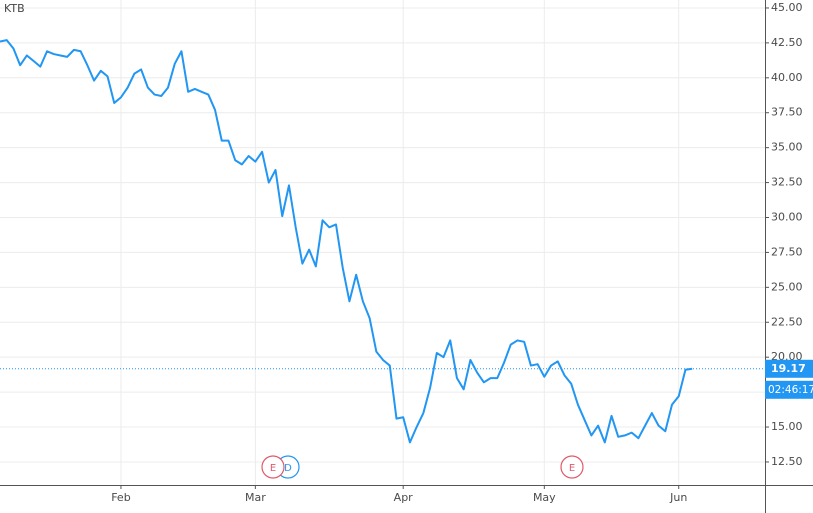 The image size is (813, 513). I want to click on x-tick-label: Feb, so click(120, 497).